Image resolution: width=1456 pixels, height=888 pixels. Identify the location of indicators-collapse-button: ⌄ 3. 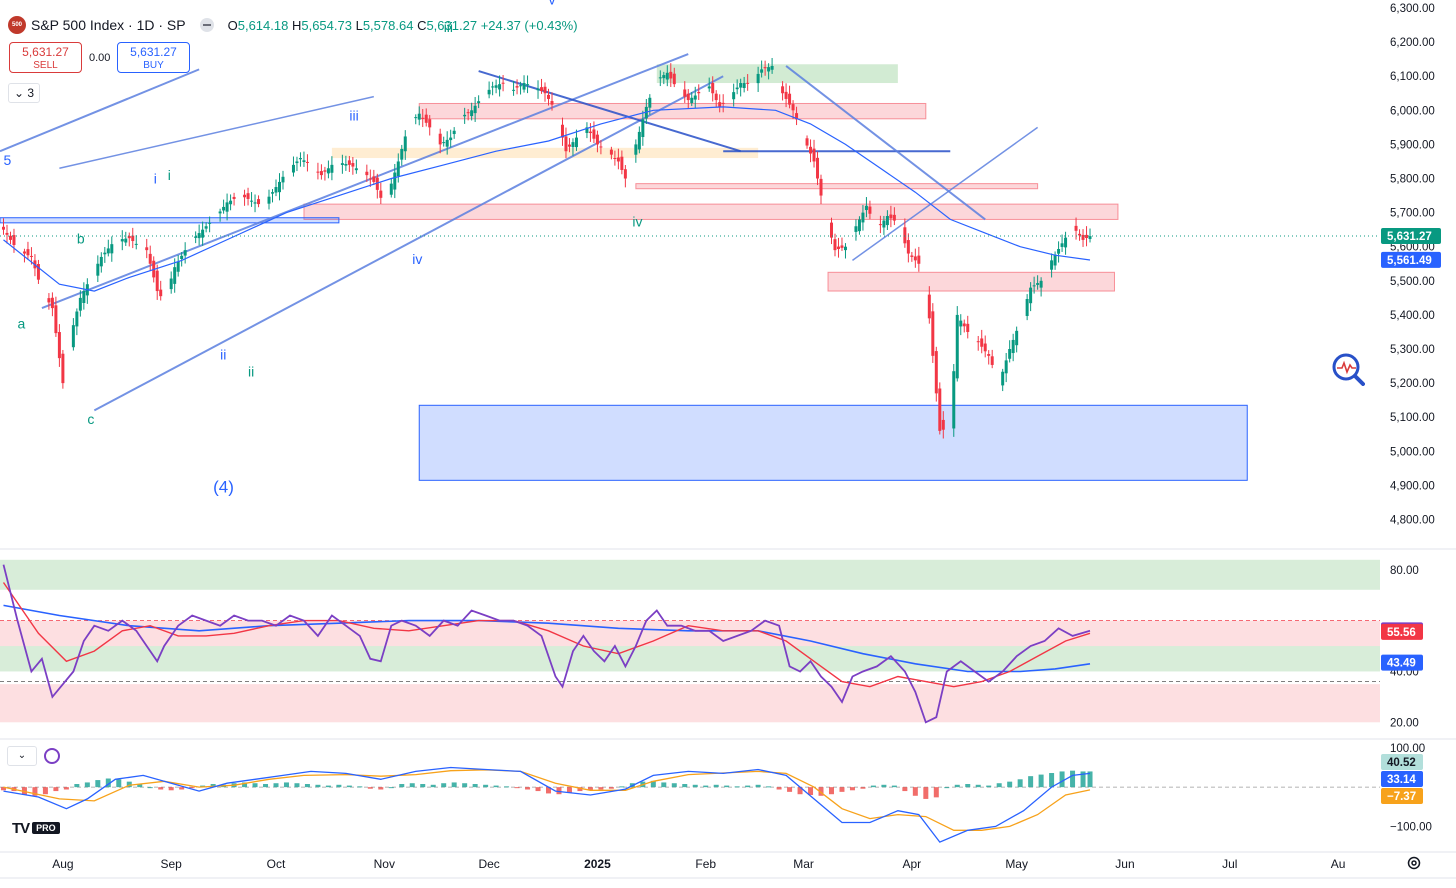
(24, 93).